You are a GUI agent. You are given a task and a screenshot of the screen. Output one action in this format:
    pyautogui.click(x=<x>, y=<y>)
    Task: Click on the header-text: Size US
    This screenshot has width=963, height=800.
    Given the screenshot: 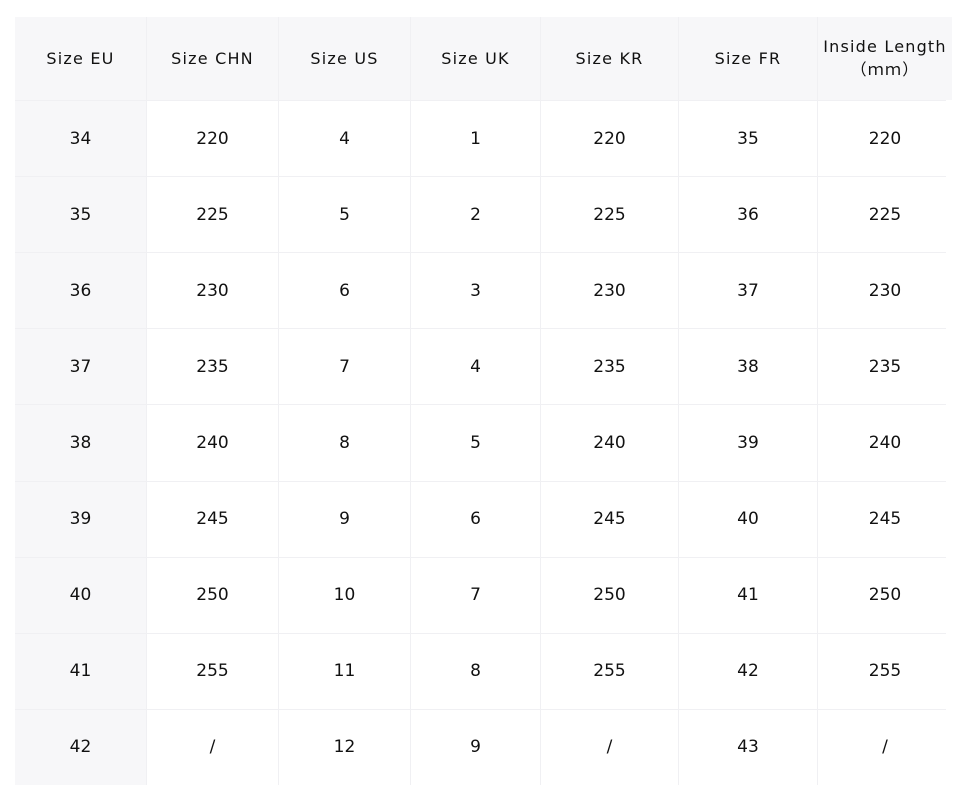 What is the action you would take?
    pyautogui.click(x=344, y=58)
    